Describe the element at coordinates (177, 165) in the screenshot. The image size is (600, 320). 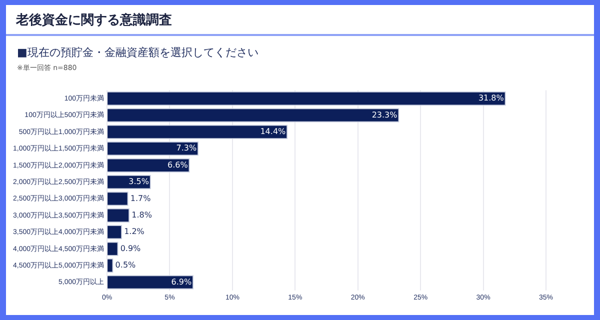
I see `data-label: 6.6%` at that location.